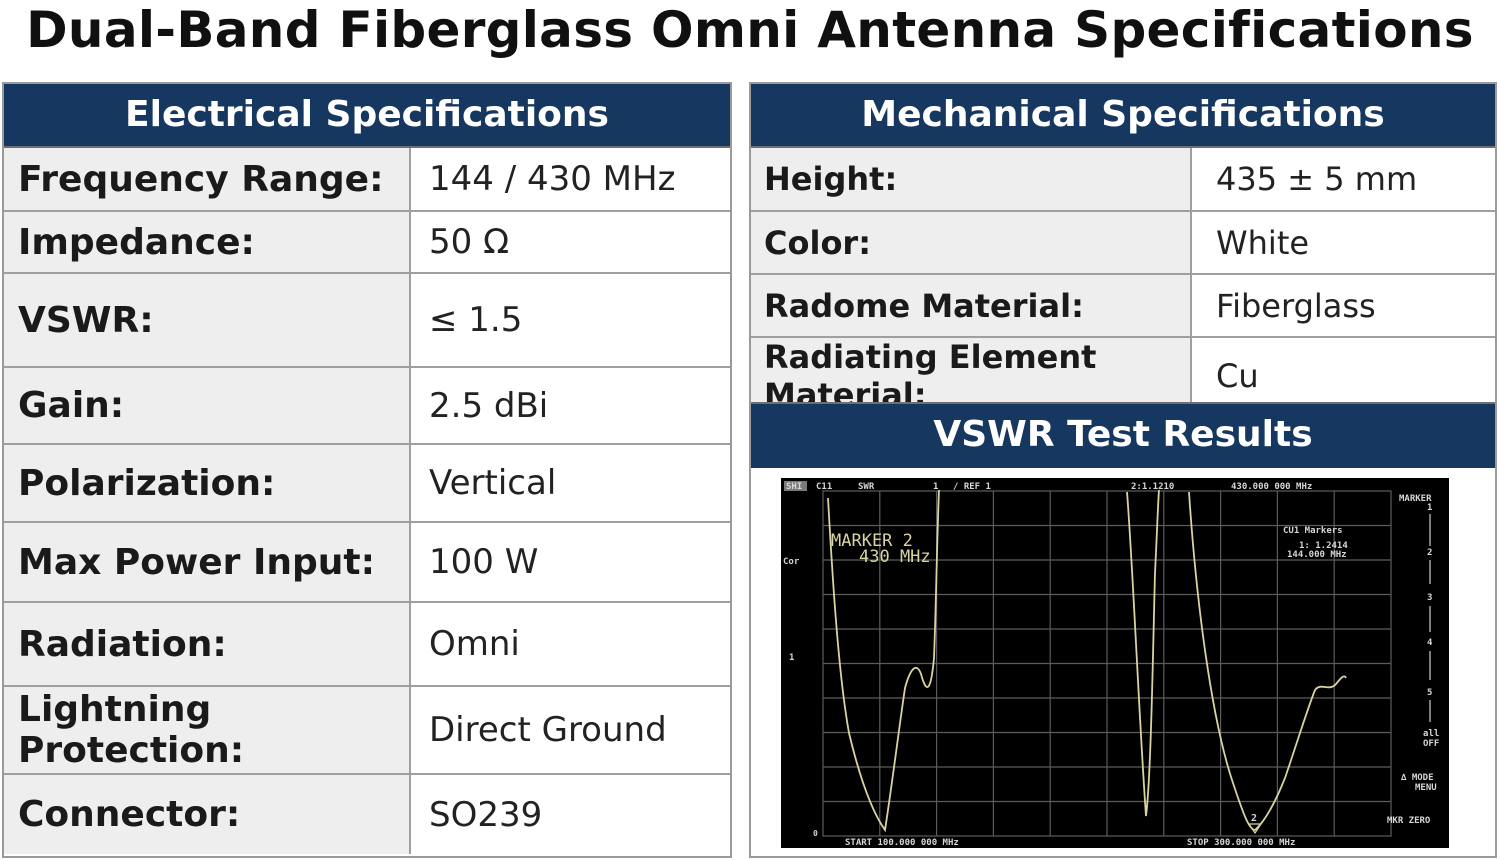 This screenshot has height=860, width=1500. Describe the element at coordinates (1409, 821) in the screenshot. I see `softkey-marker-zero: MKR ZERO` at that location.